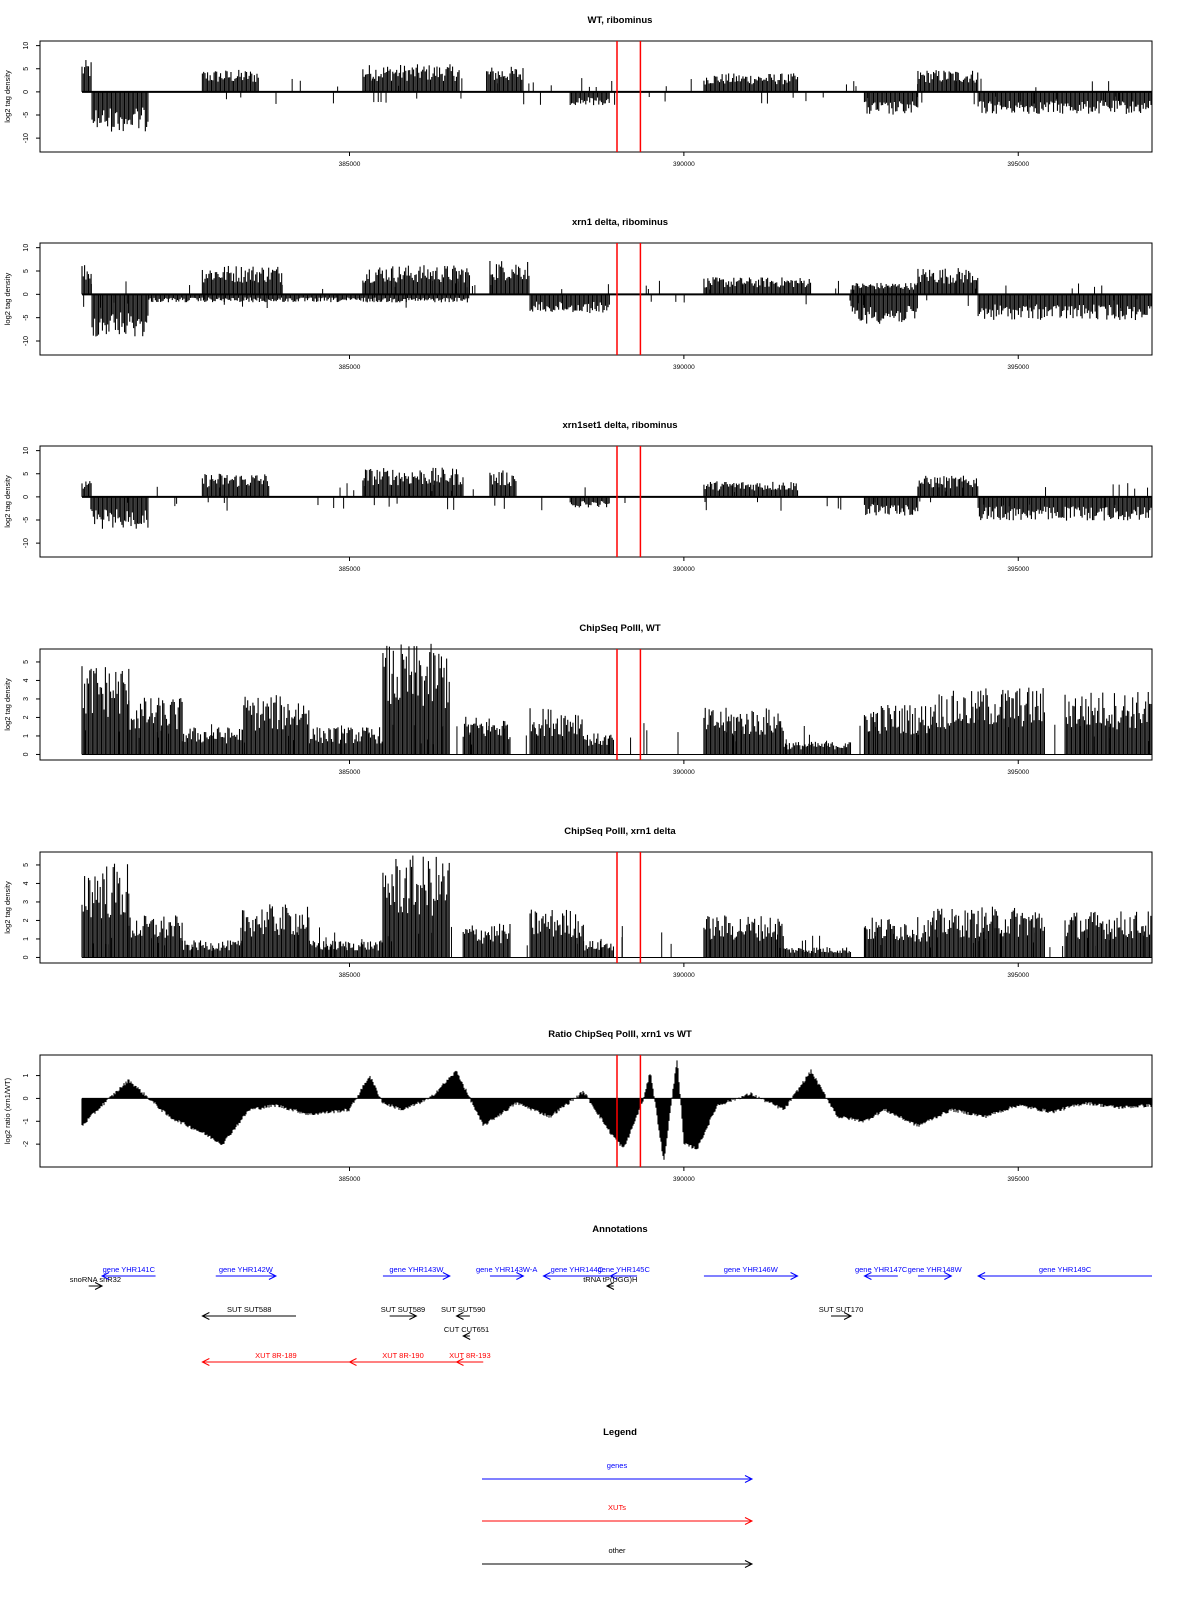 Image resolution: width=1200 pixels, height=1600 pixels. I want to click on chart-title: ChipSeq PolII, WT, so click(619, 628).